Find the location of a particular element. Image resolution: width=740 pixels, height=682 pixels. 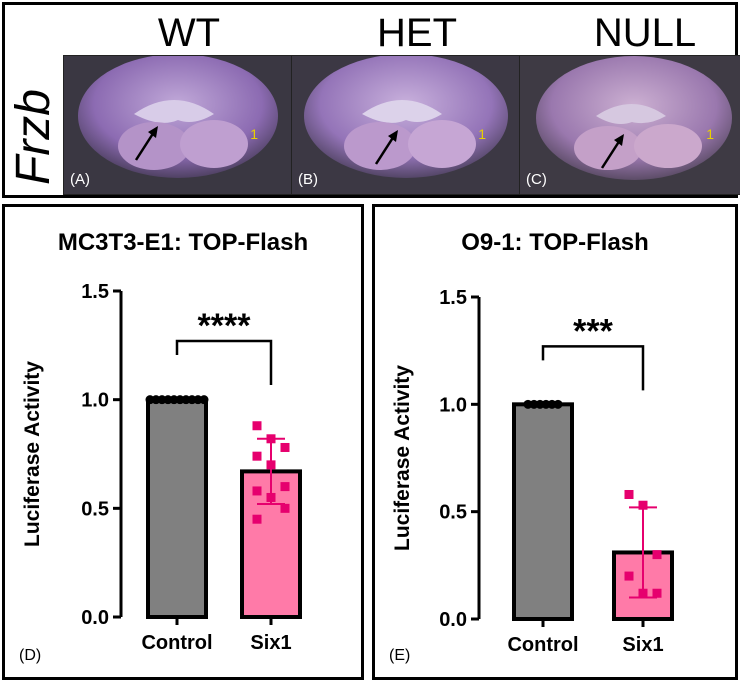

gene-label-text: Frzb is located at coordinates (34, 137).